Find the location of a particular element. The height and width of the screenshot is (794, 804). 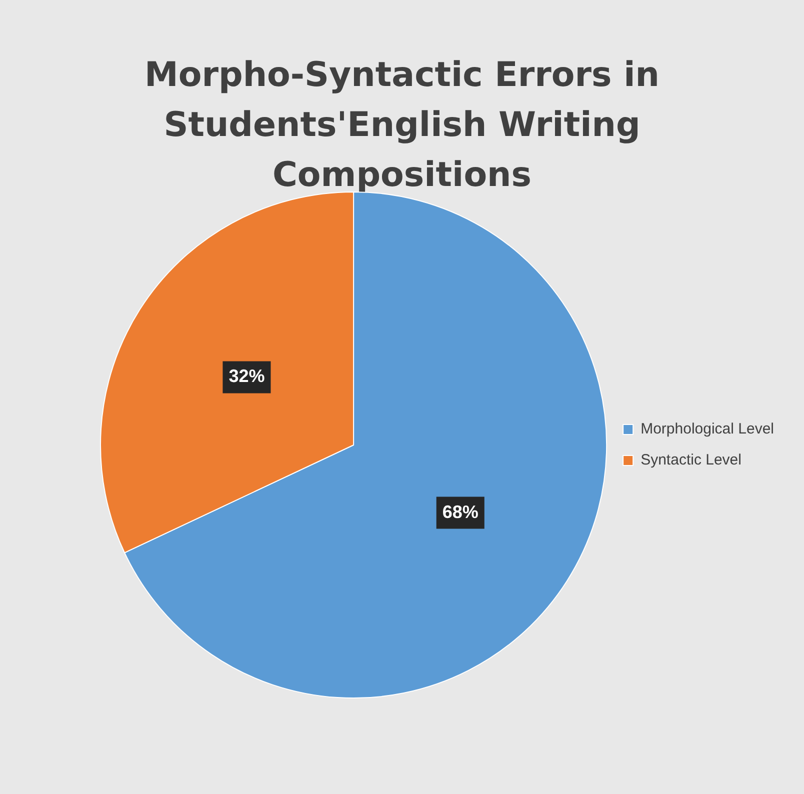

data-label: 68% is located at coordinates (460, 512).